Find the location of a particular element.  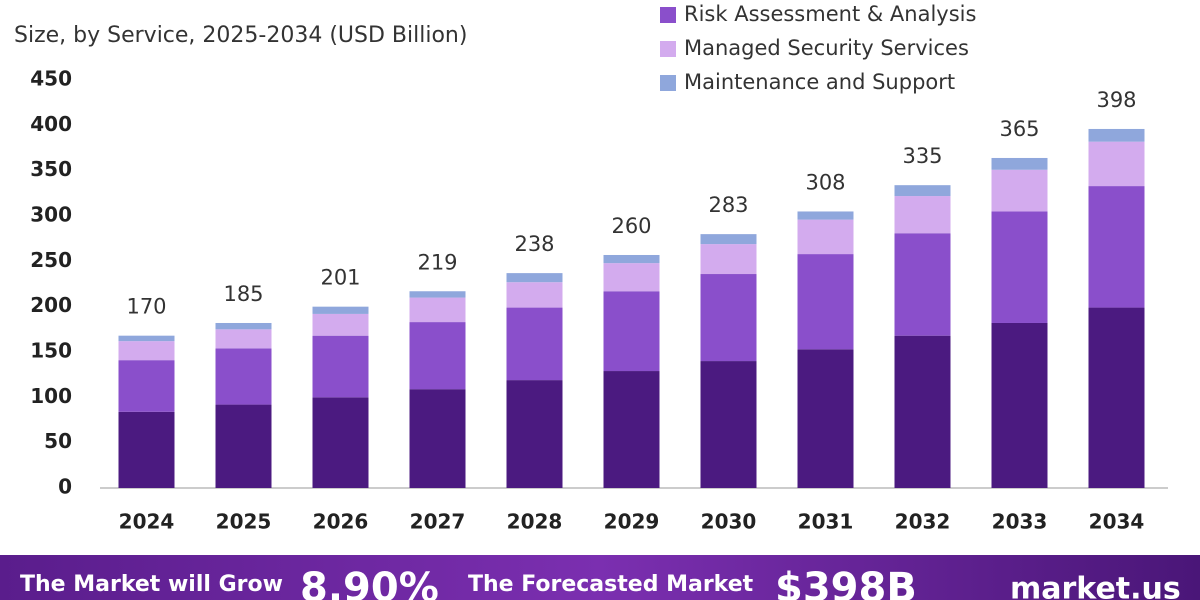

y-tick-label: 150 is located at coordinates (51, 351).